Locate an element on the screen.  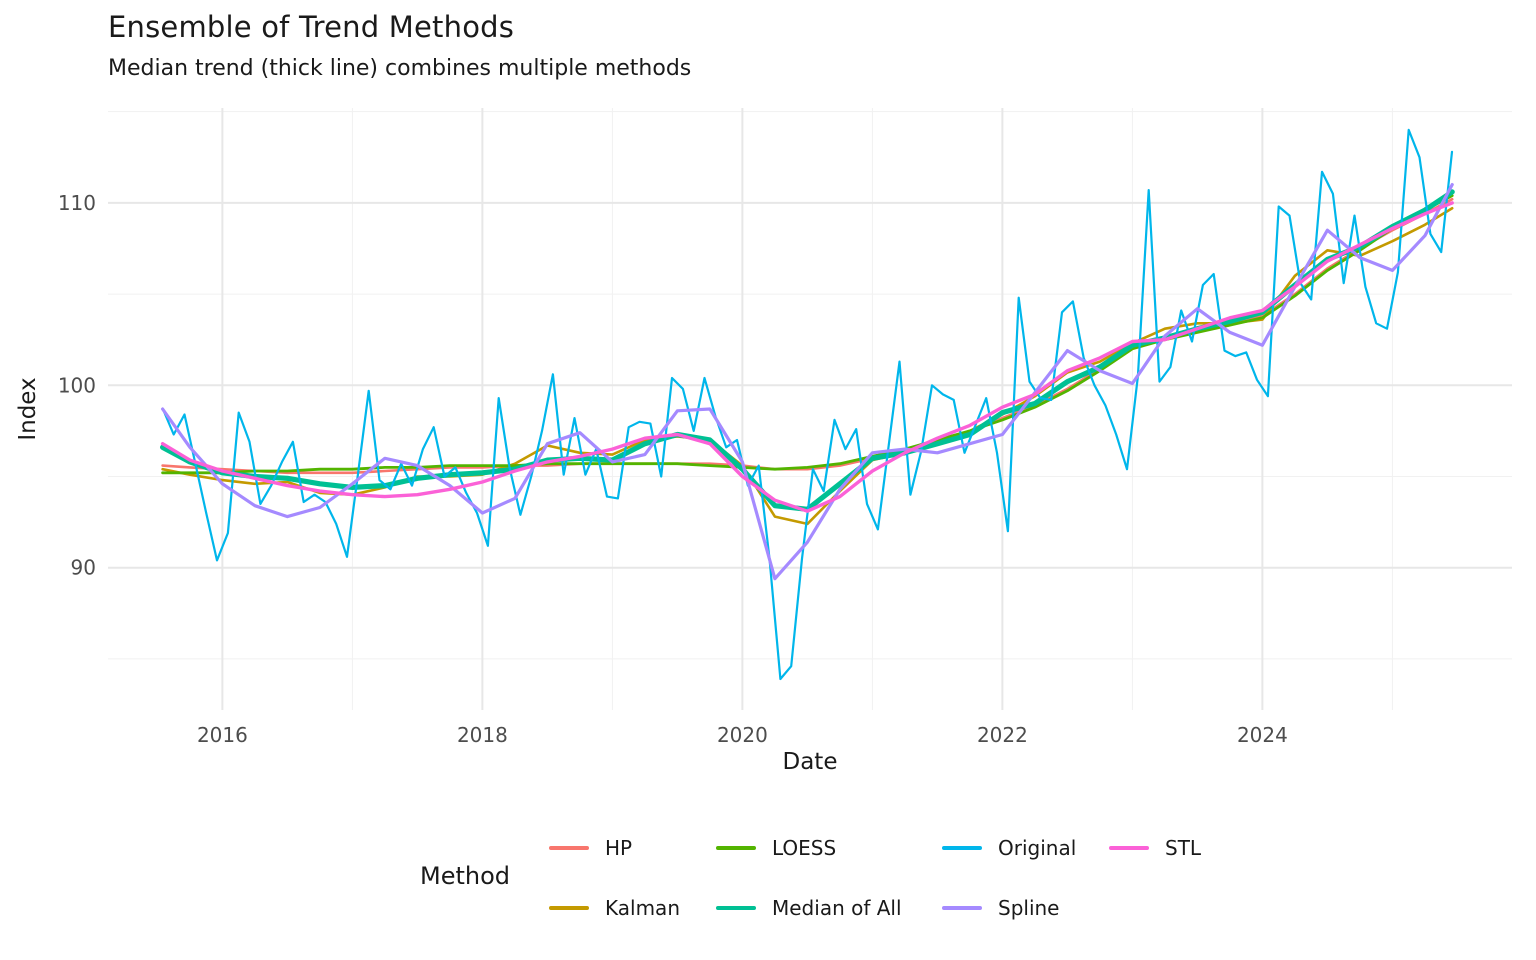
x-tick-label: 2016 is located at coordinates (222, 735).